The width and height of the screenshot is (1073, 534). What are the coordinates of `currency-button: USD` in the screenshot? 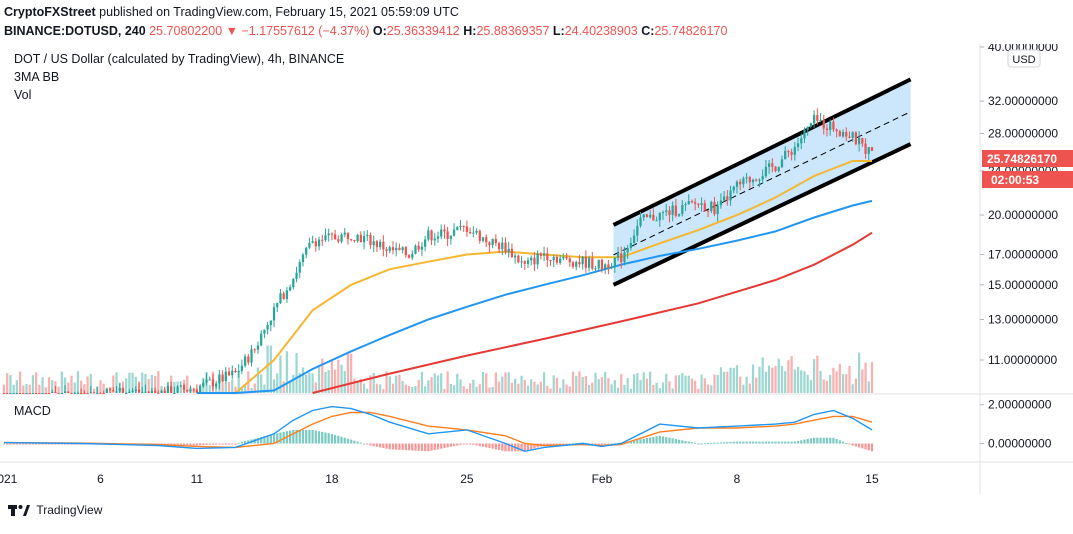 It's located at (1024, 58).